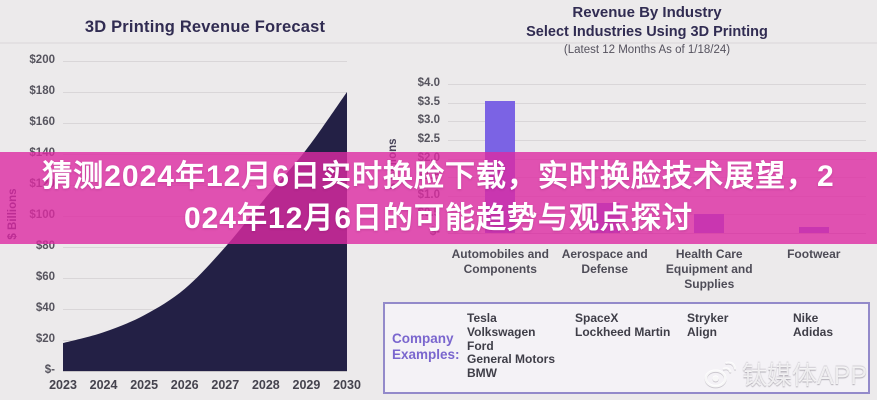 This screenshot has height=400, width=877. I want to click on watermark-text: 钛媒体APP, so click(804, 376).